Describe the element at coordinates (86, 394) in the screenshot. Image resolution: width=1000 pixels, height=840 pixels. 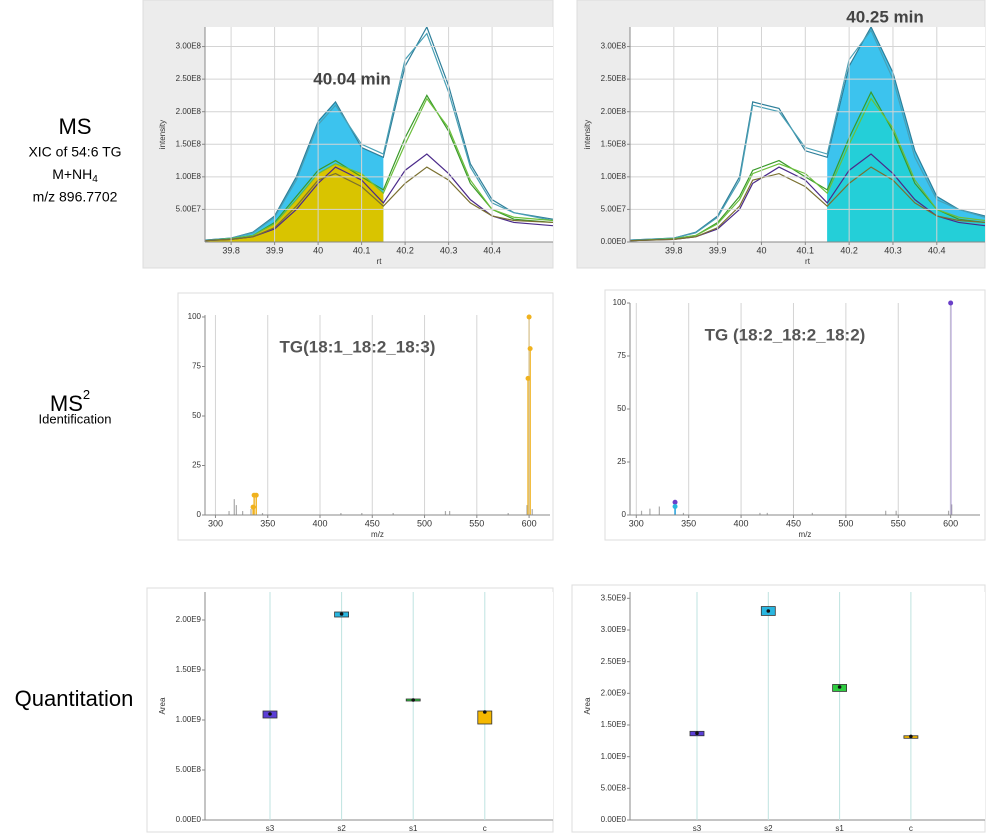
I see `ms2-superscript: 2` at that location.